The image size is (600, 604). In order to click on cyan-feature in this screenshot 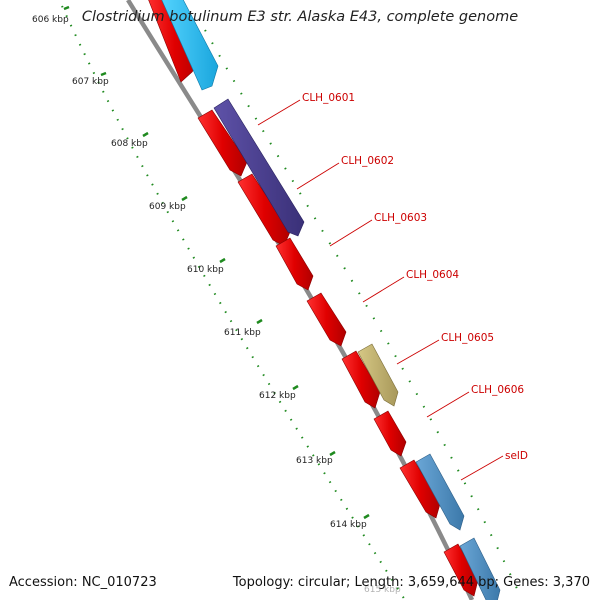, I will do `click(190, 45)`.